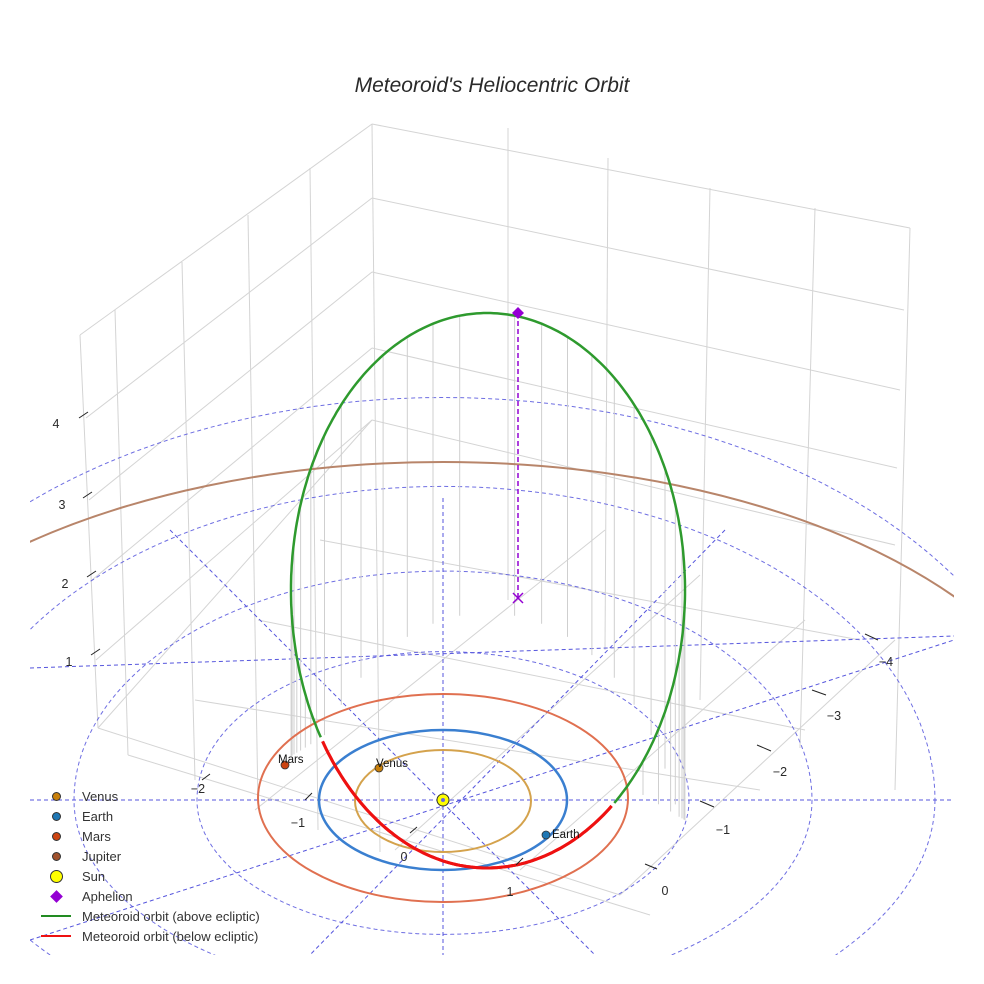  I want to click on tick-label: −4, so click(886, 662).